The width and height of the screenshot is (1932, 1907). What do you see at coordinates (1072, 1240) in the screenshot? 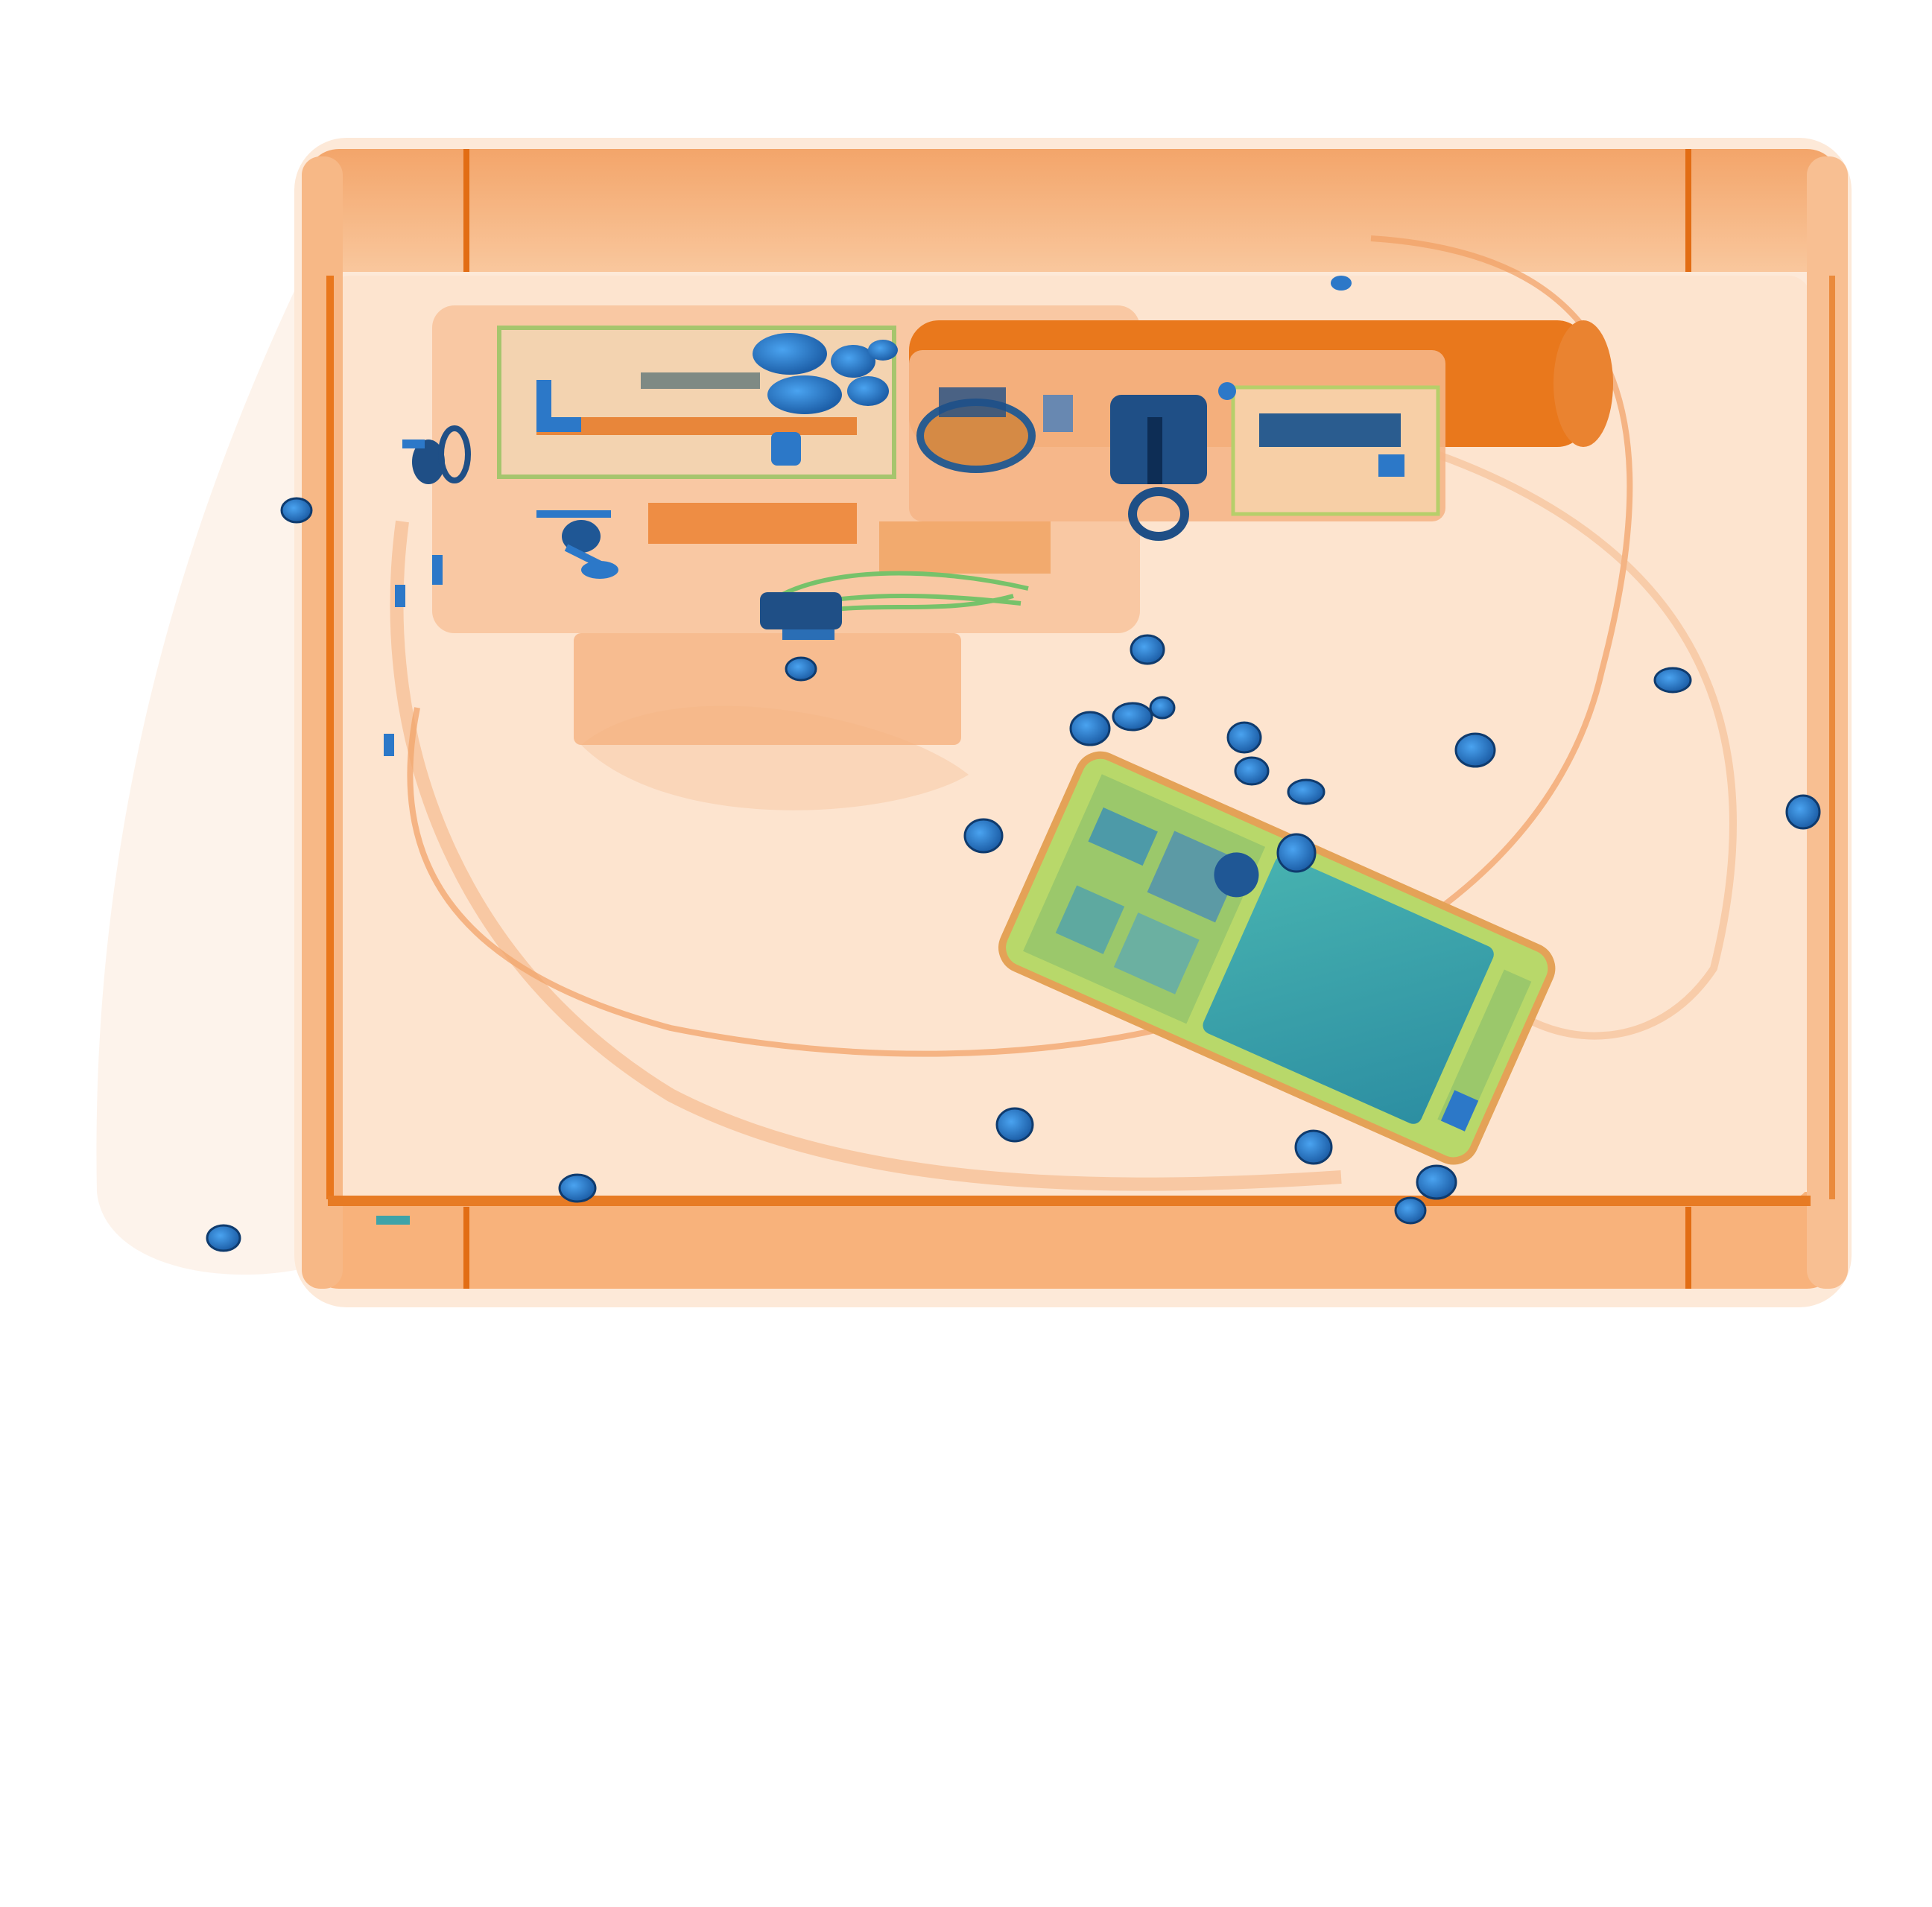
I see `tray-bottom-rim` at bounding box center [1072, 1240].